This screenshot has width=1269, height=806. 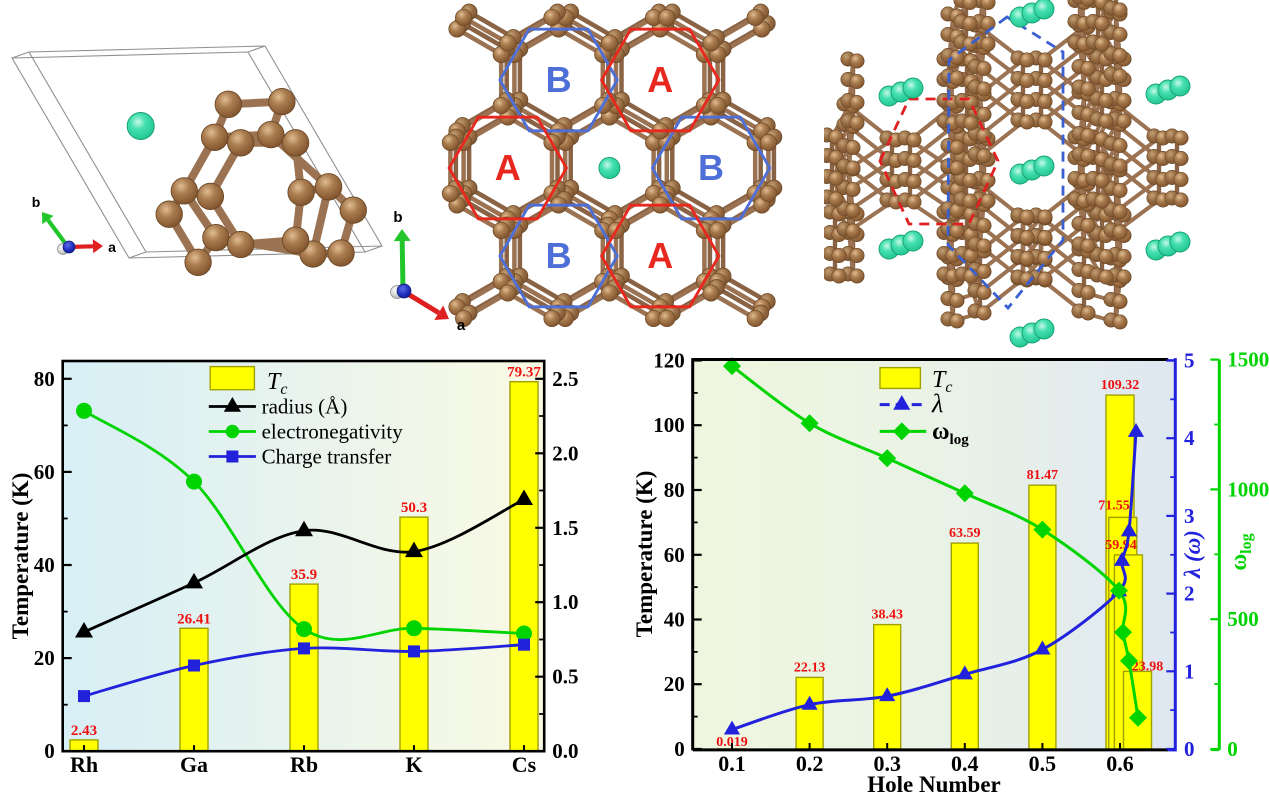 I want to click on svg-text: 120, so click(x=669, y=361).